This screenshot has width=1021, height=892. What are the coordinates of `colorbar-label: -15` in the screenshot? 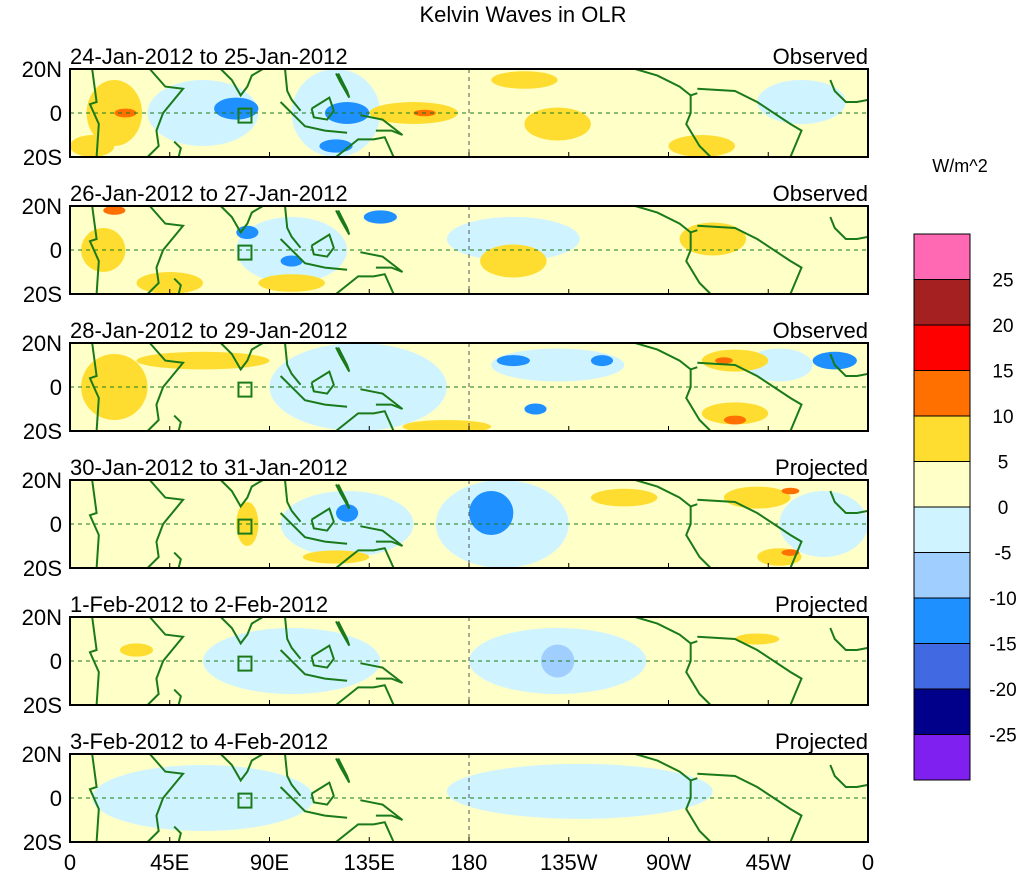 It's located at (1002, 645).